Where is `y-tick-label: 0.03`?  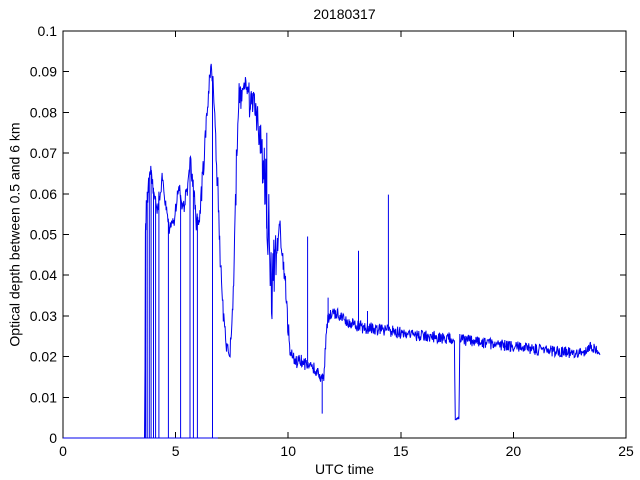 y-tick-label: 0.03 is located at coordinates (43, 316).